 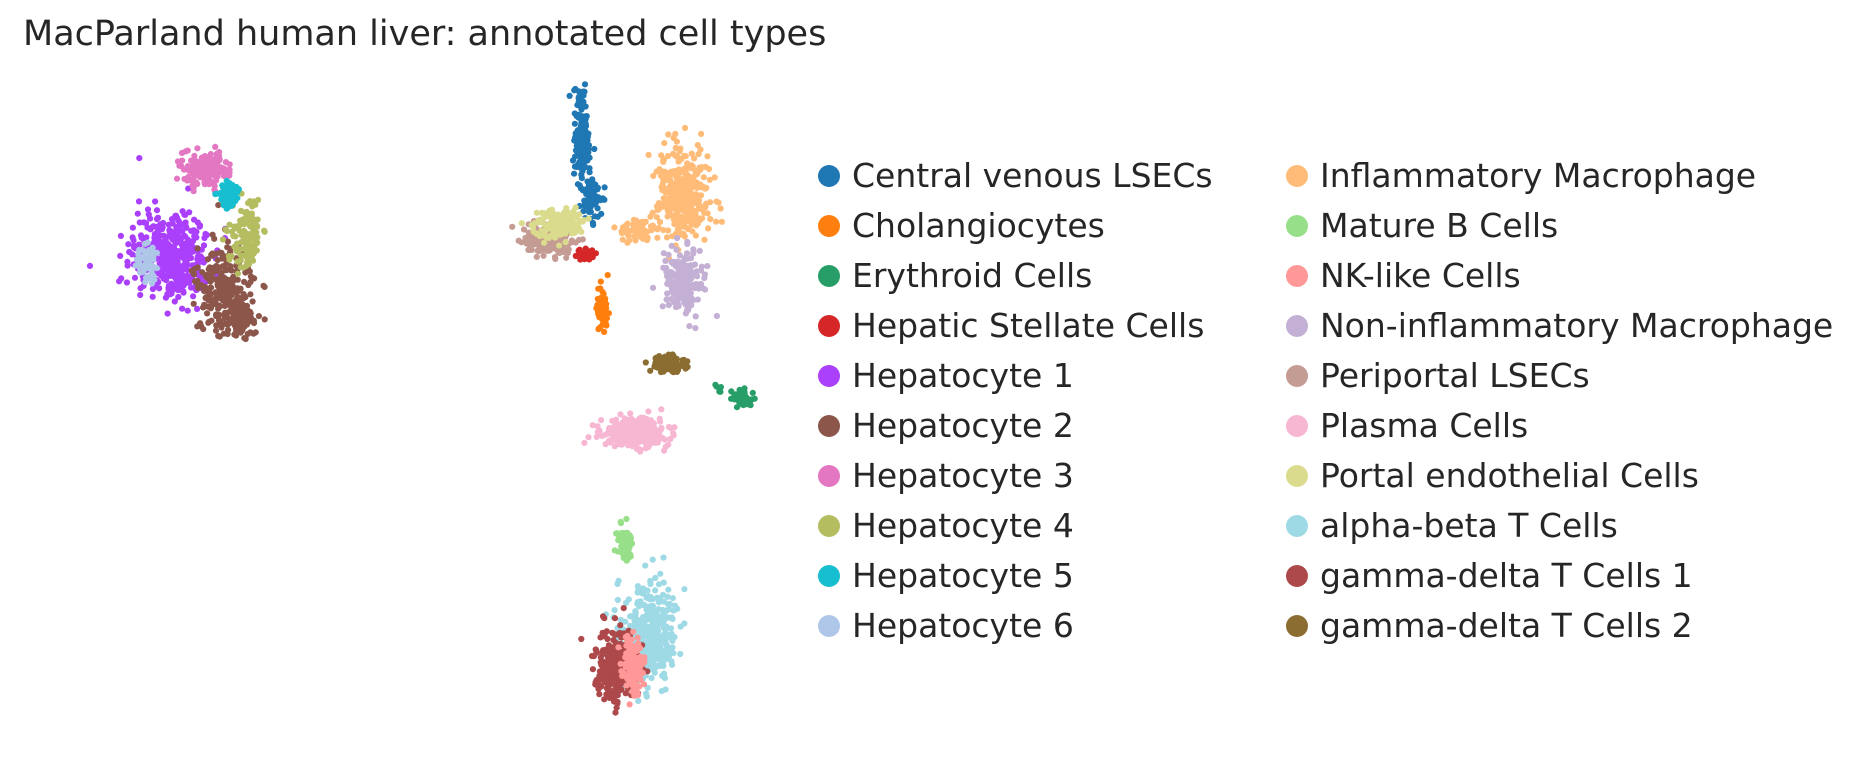 What do you see at coordinates (972, 275) in the screenshot?
I see `legend-label: Erythroid Cells` at bounding box center [972, 275].